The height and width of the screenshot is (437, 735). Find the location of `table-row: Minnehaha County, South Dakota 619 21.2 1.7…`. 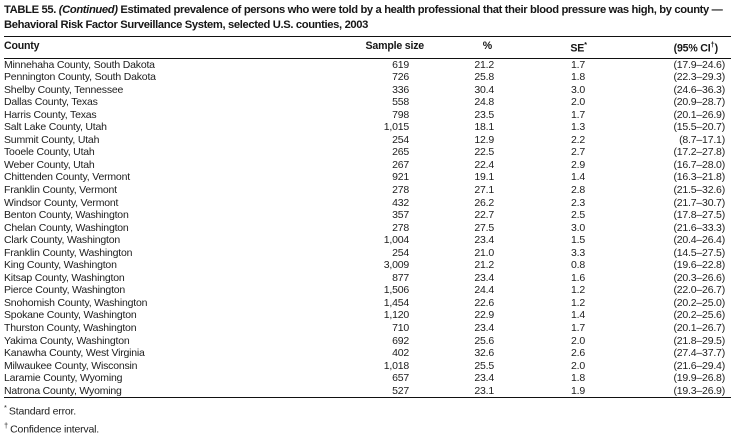

table-row: Minnehaha County, South Dakota 619 21.2 1.7… is located at coordinates (367, 64).